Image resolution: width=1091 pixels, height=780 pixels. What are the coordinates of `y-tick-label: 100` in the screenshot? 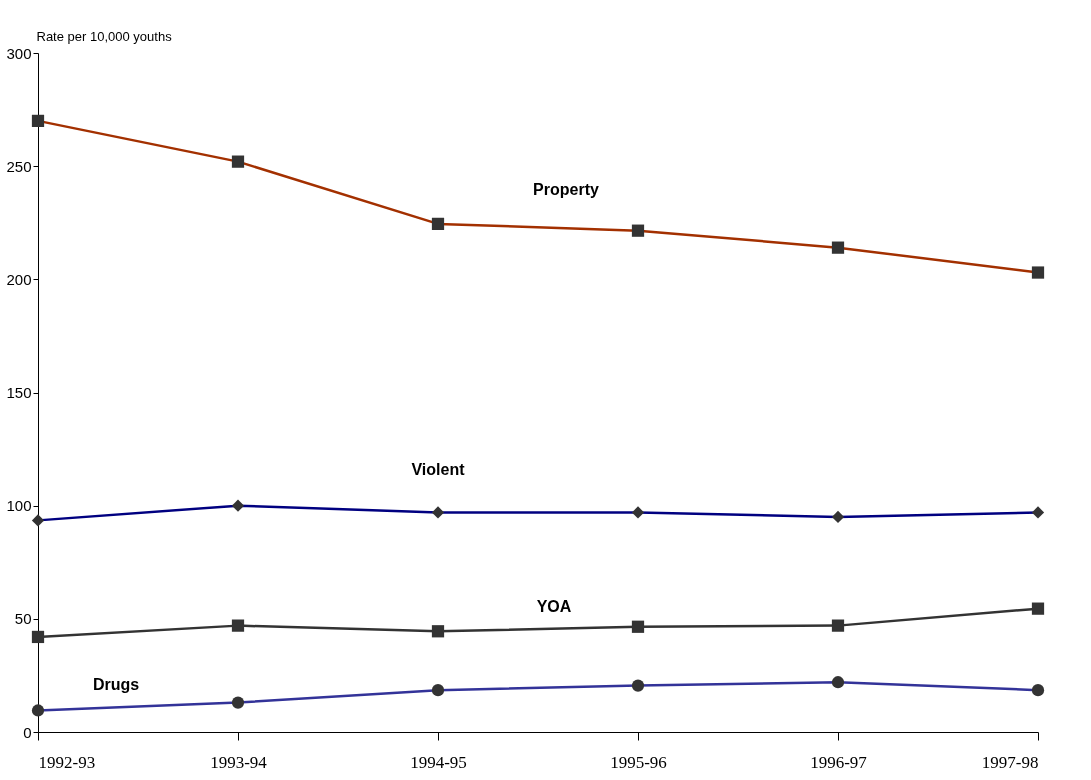 It's located at (19, 506).